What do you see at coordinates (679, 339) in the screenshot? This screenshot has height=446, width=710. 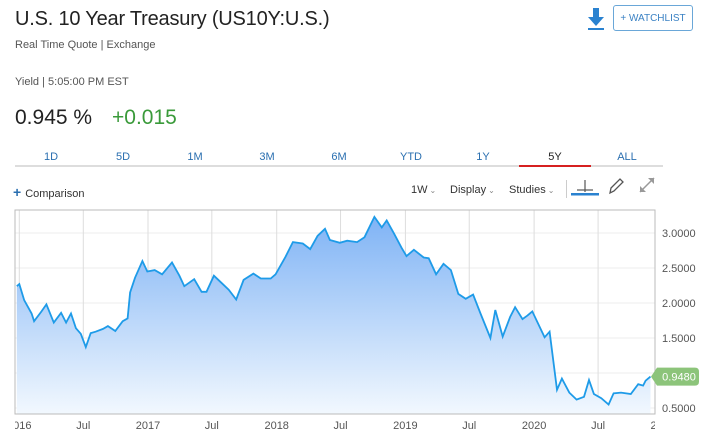 I see `y-tick-label: 1.5000` at bounding box center [679, 339].